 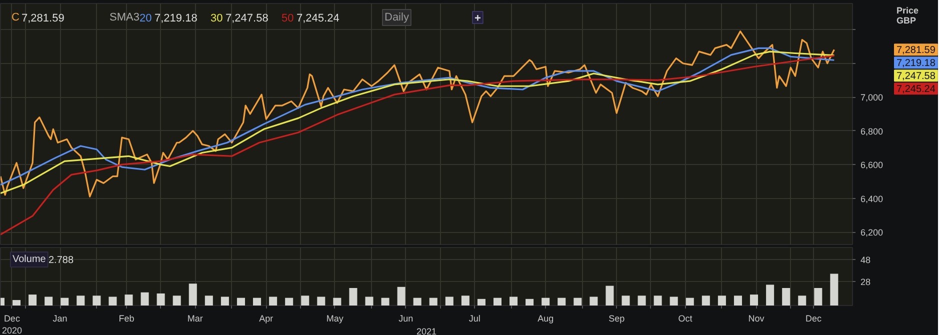 What do you see at coordinates (916, 50) in the screenshot?
I see `text: 7,281.59` at bounding box center [916, 50].